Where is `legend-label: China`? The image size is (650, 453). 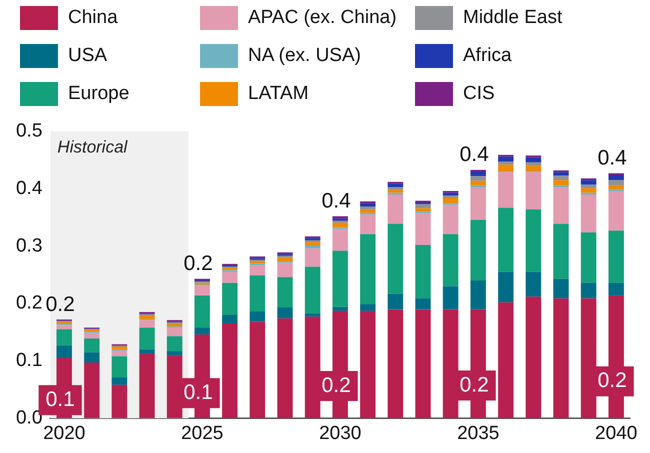
legend-label: China is located at coordinates (93, 18).